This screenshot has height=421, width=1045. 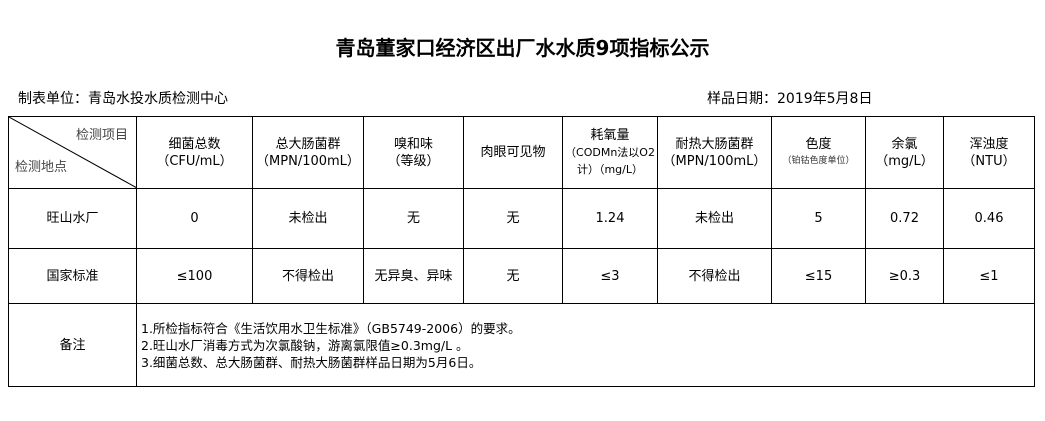 What do you see at coordinates (904, 144) in the screenshot?
I see `header-name: 余氯` at bounding box center [904, 144].